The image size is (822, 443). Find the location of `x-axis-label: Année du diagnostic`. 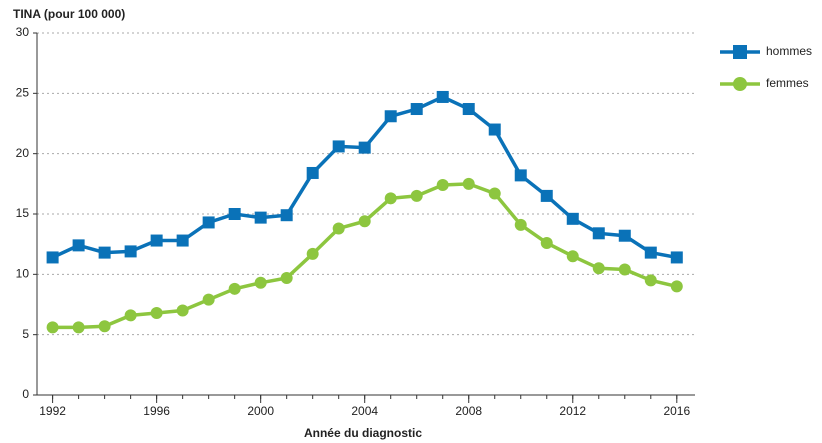

x-axis-label: Année du diagnostic is located at coordinates (363, 433).